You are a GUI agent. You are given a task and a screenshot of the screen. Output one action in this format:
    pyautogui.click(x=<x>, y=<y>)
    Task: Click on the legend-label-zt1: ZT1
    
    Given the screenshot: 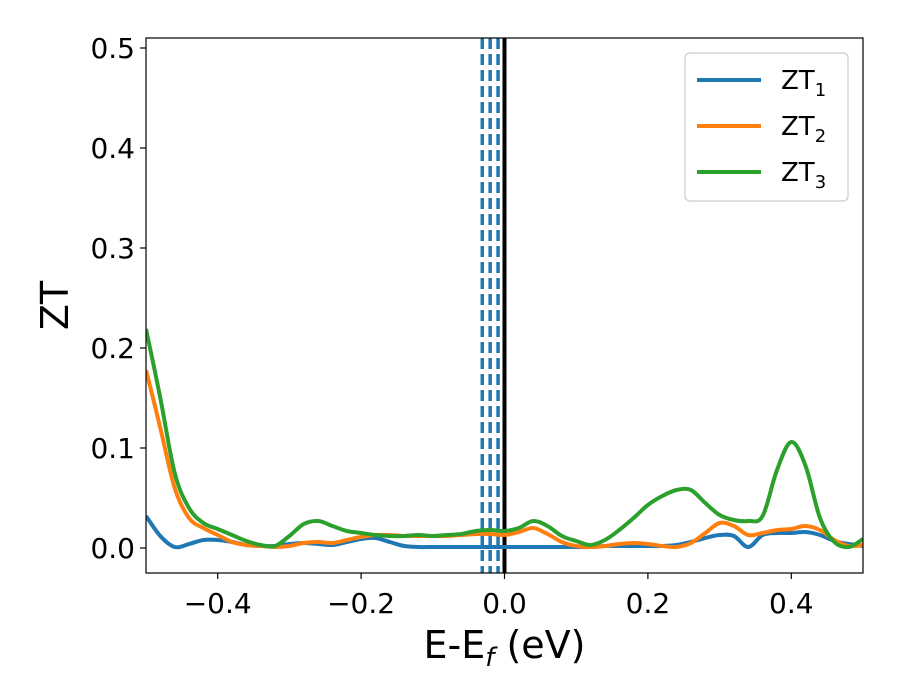 What is the action you would take?
    pyautogui.click(x=803, y=83)
    